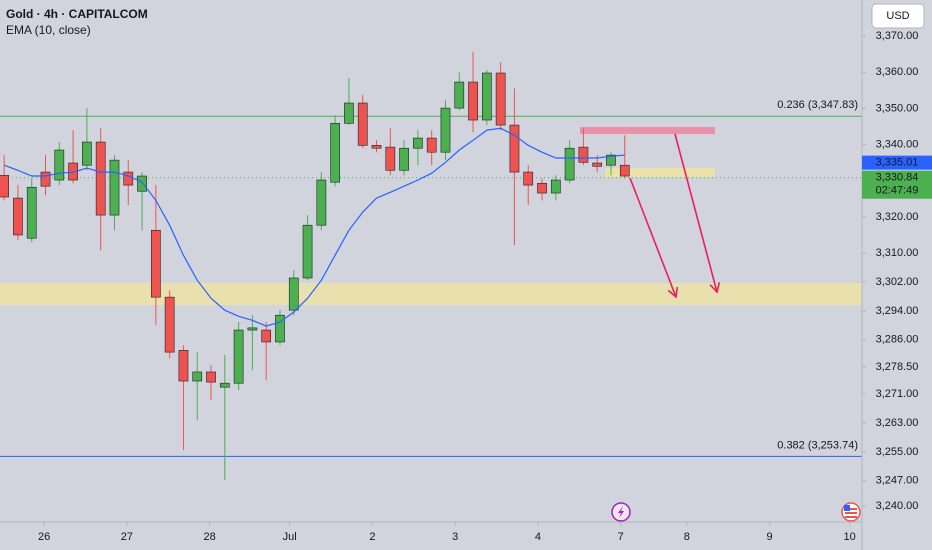 The height and width of the screenshot is (550, 932). I want to click on resistance-zone, so click(647, 130).